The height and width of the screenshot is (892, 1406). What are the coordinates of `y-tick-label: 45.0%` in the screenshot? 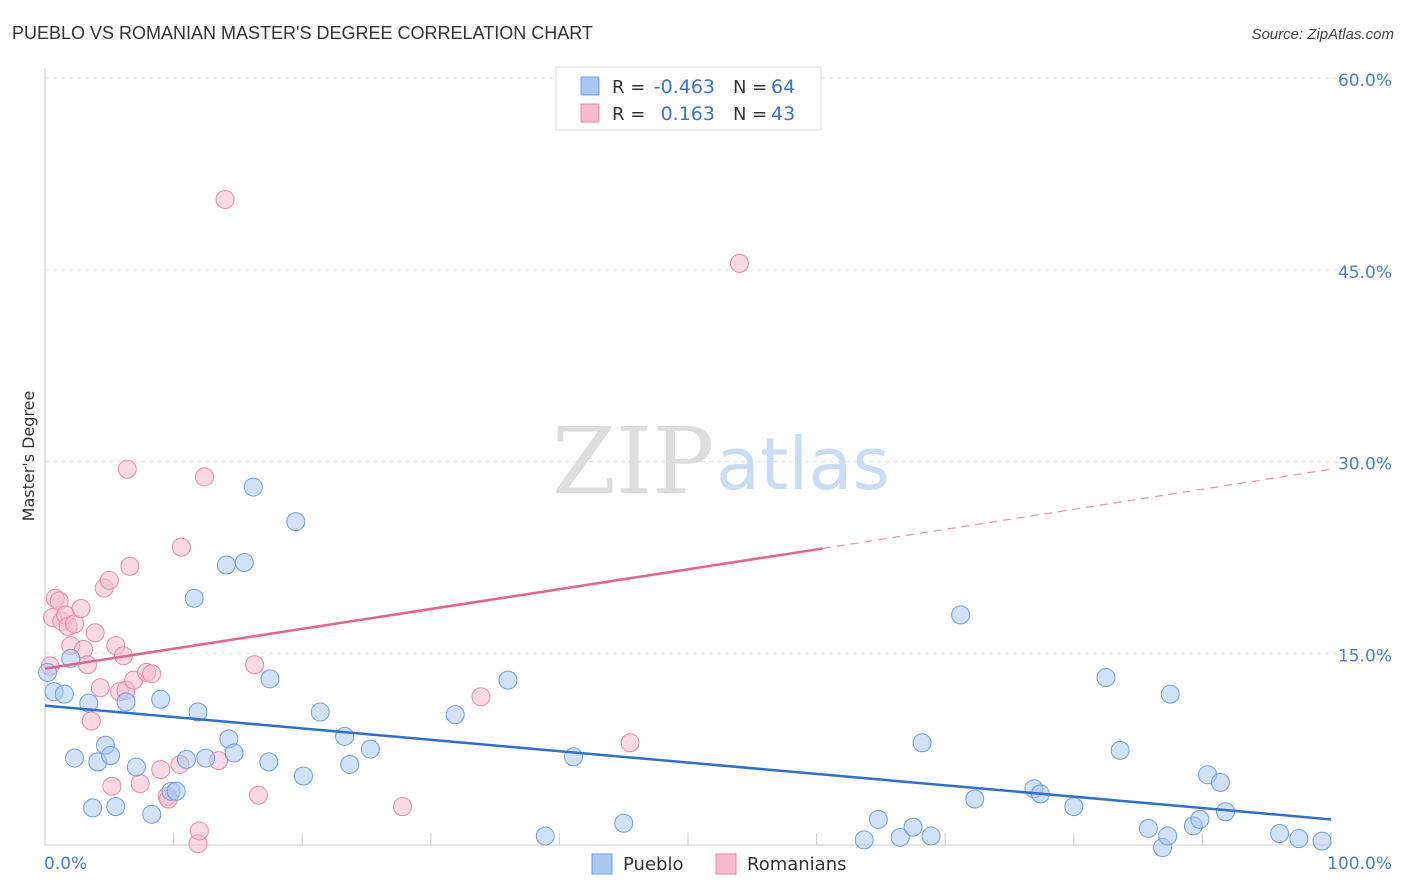 It's located at (1365, 273).